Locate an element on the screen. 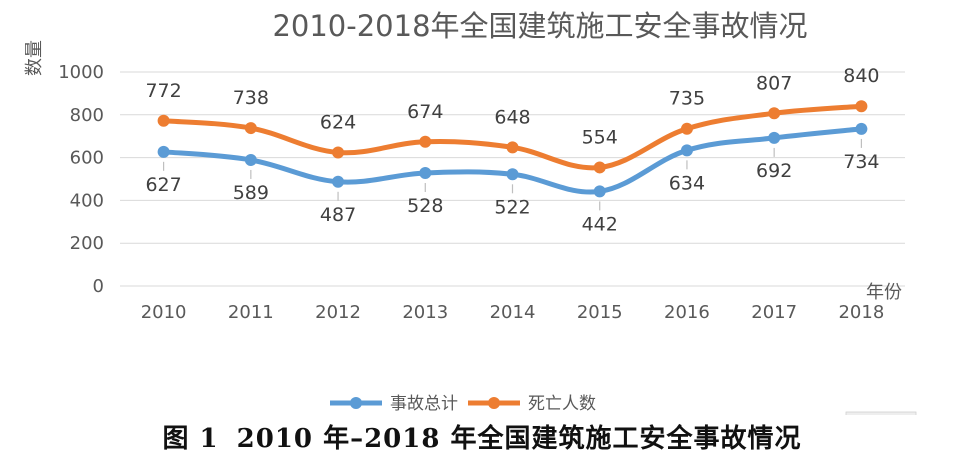 This screenshot has height=465, width=964. legend-label: 事故总计 is located at coordinates (424, 404).